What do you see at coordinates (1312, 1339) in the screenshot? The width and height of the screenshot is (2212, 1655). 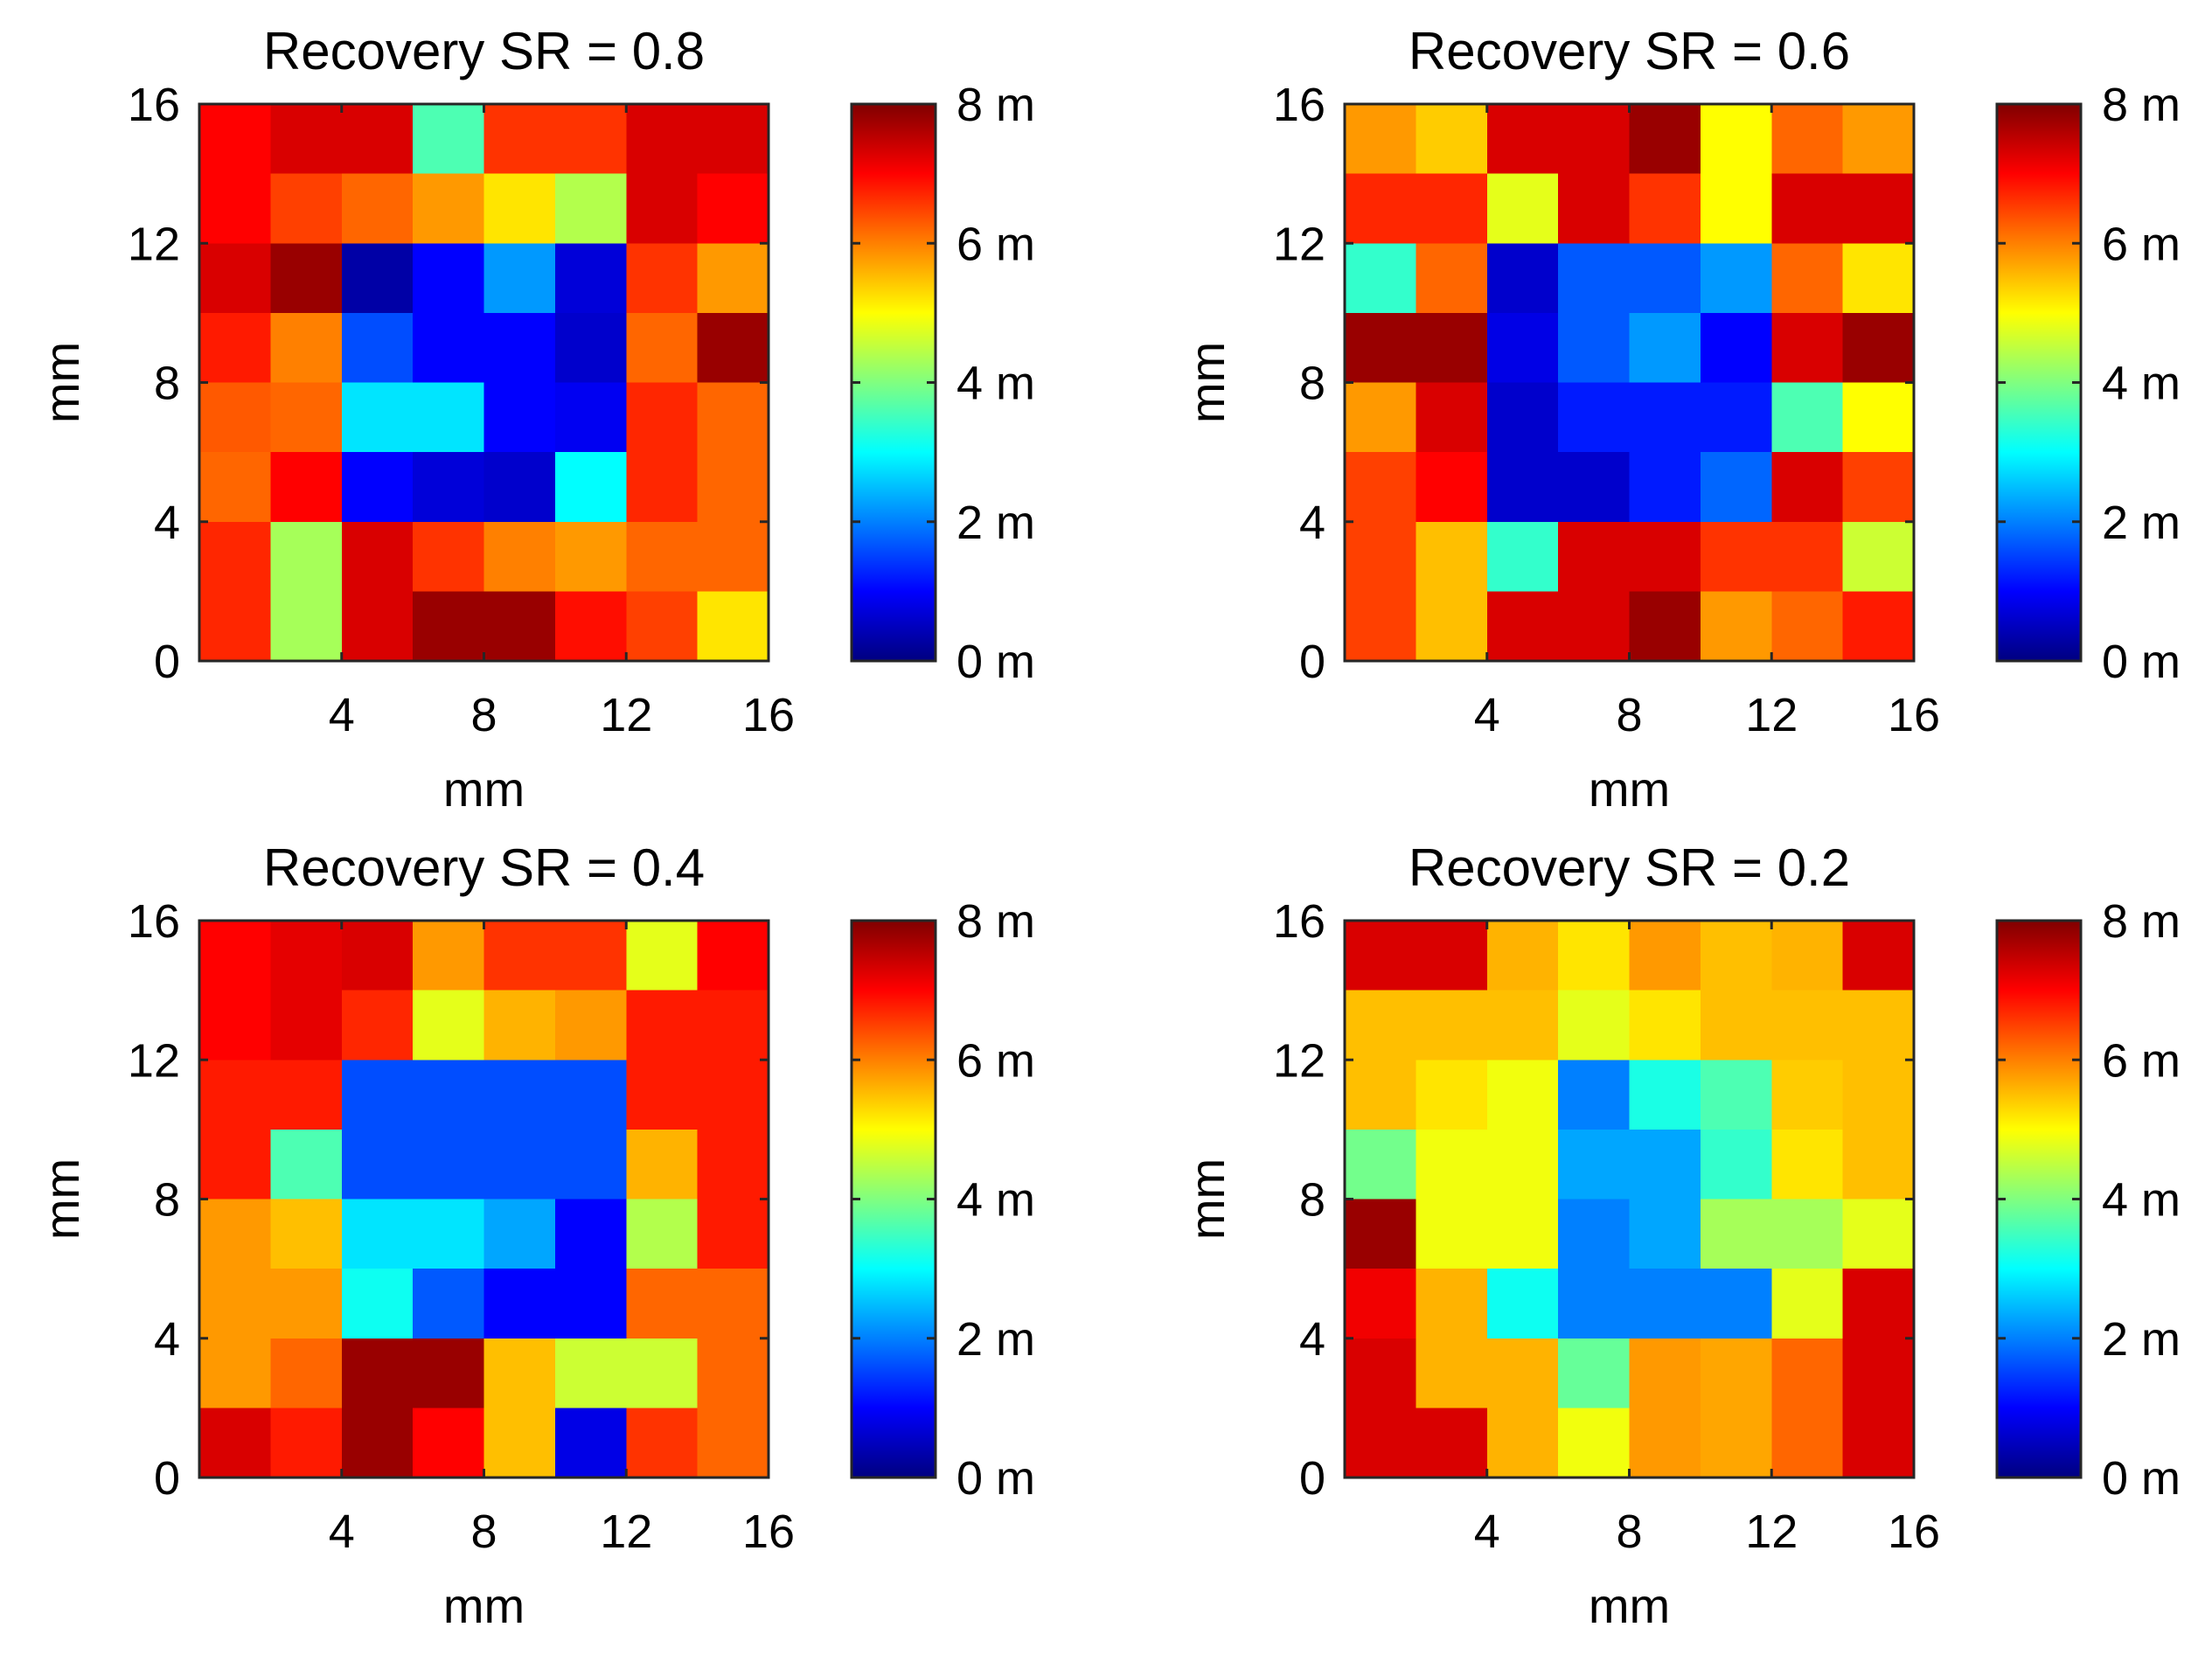 I see `y-tick-label: 4` at bounding box center [1312, 1339].